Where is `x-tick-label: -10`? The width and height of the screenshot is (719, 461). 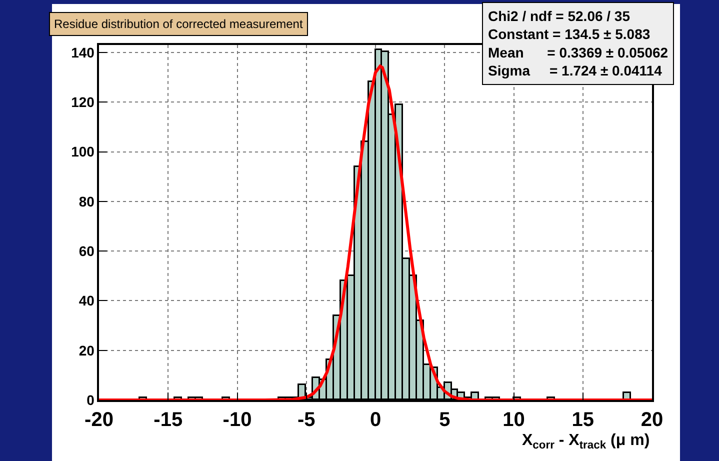 x-tick-label: -10 is located at coordinates (237, 419).